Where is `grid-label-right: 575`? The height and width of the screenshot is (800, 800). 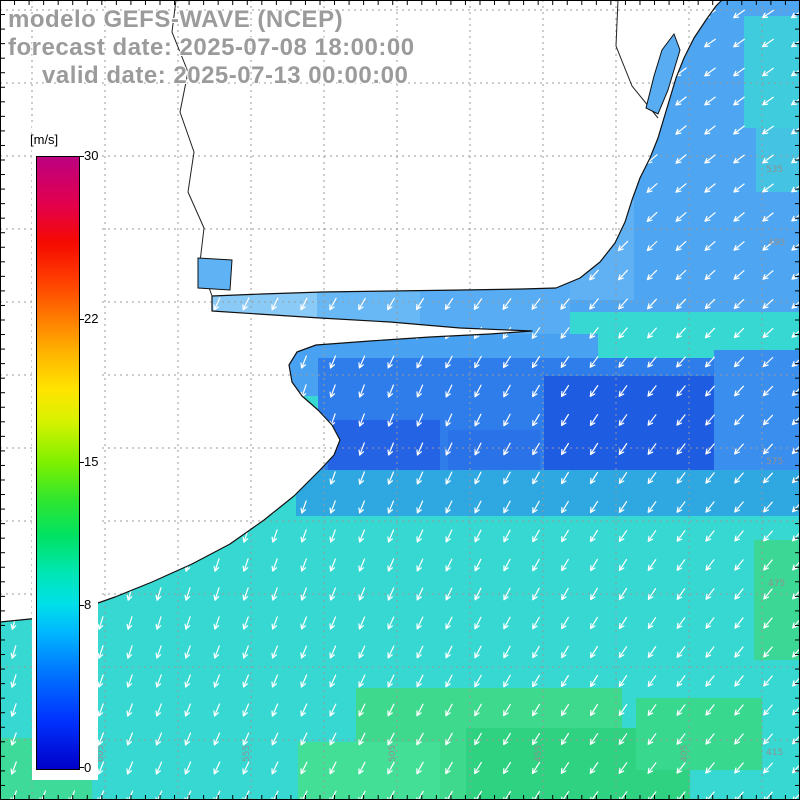 grid-label-right: 575 is located at coordinates (774, 462).